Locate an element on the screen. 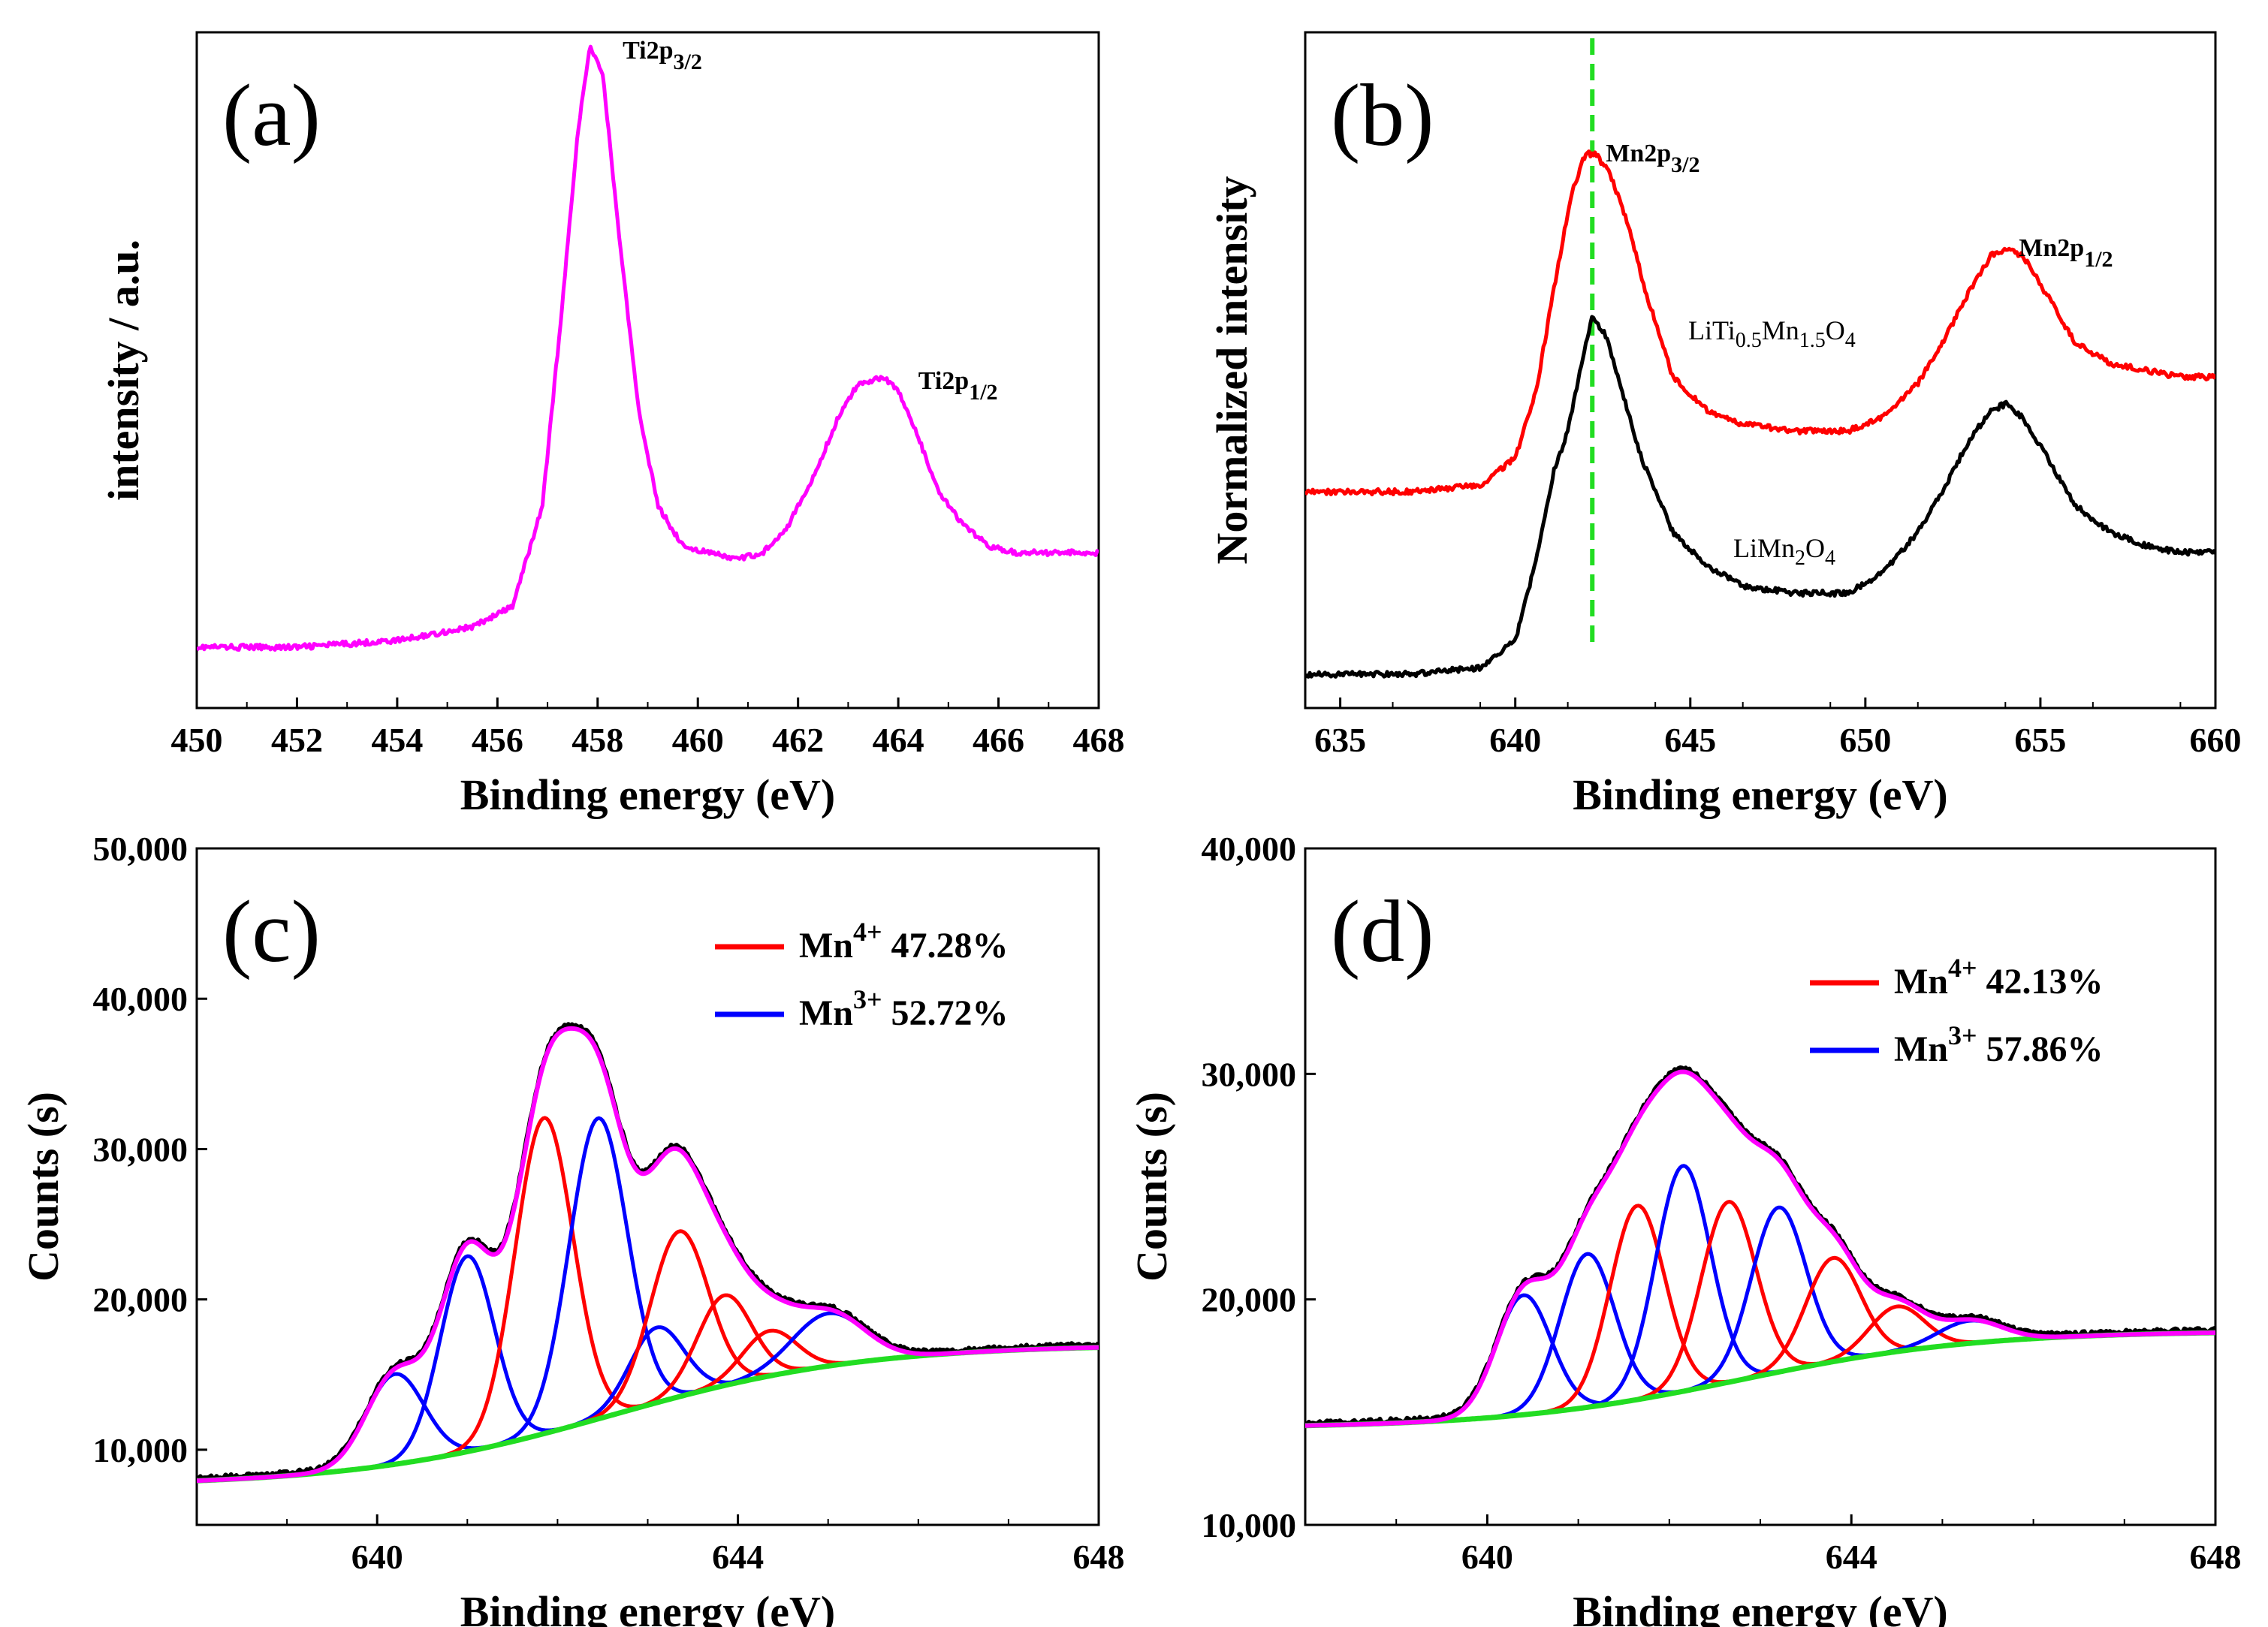  peak-annotation: Mn2p1/2 is located at coordinates (2066, 253).